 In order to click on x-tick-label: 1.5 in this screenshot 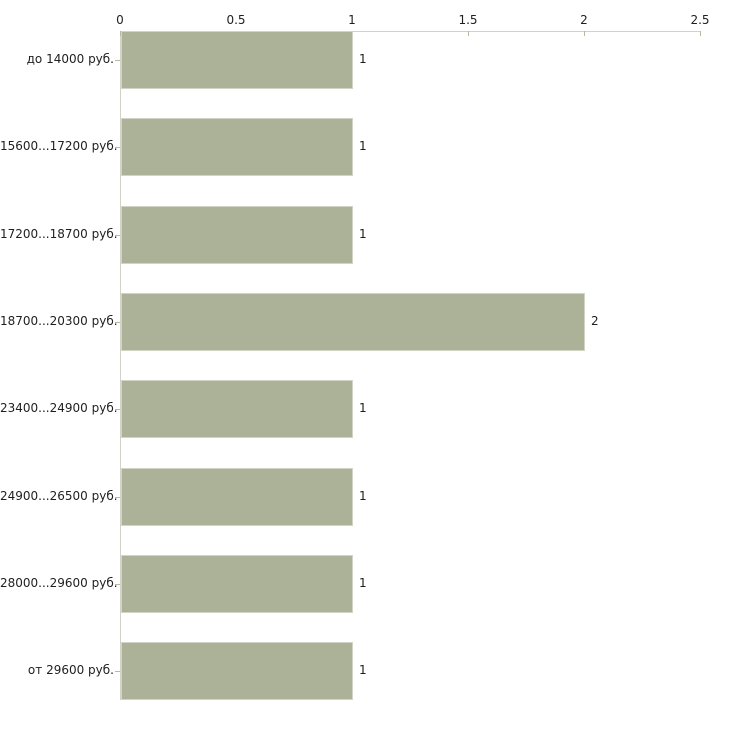, I will do `click(468, 20)`.